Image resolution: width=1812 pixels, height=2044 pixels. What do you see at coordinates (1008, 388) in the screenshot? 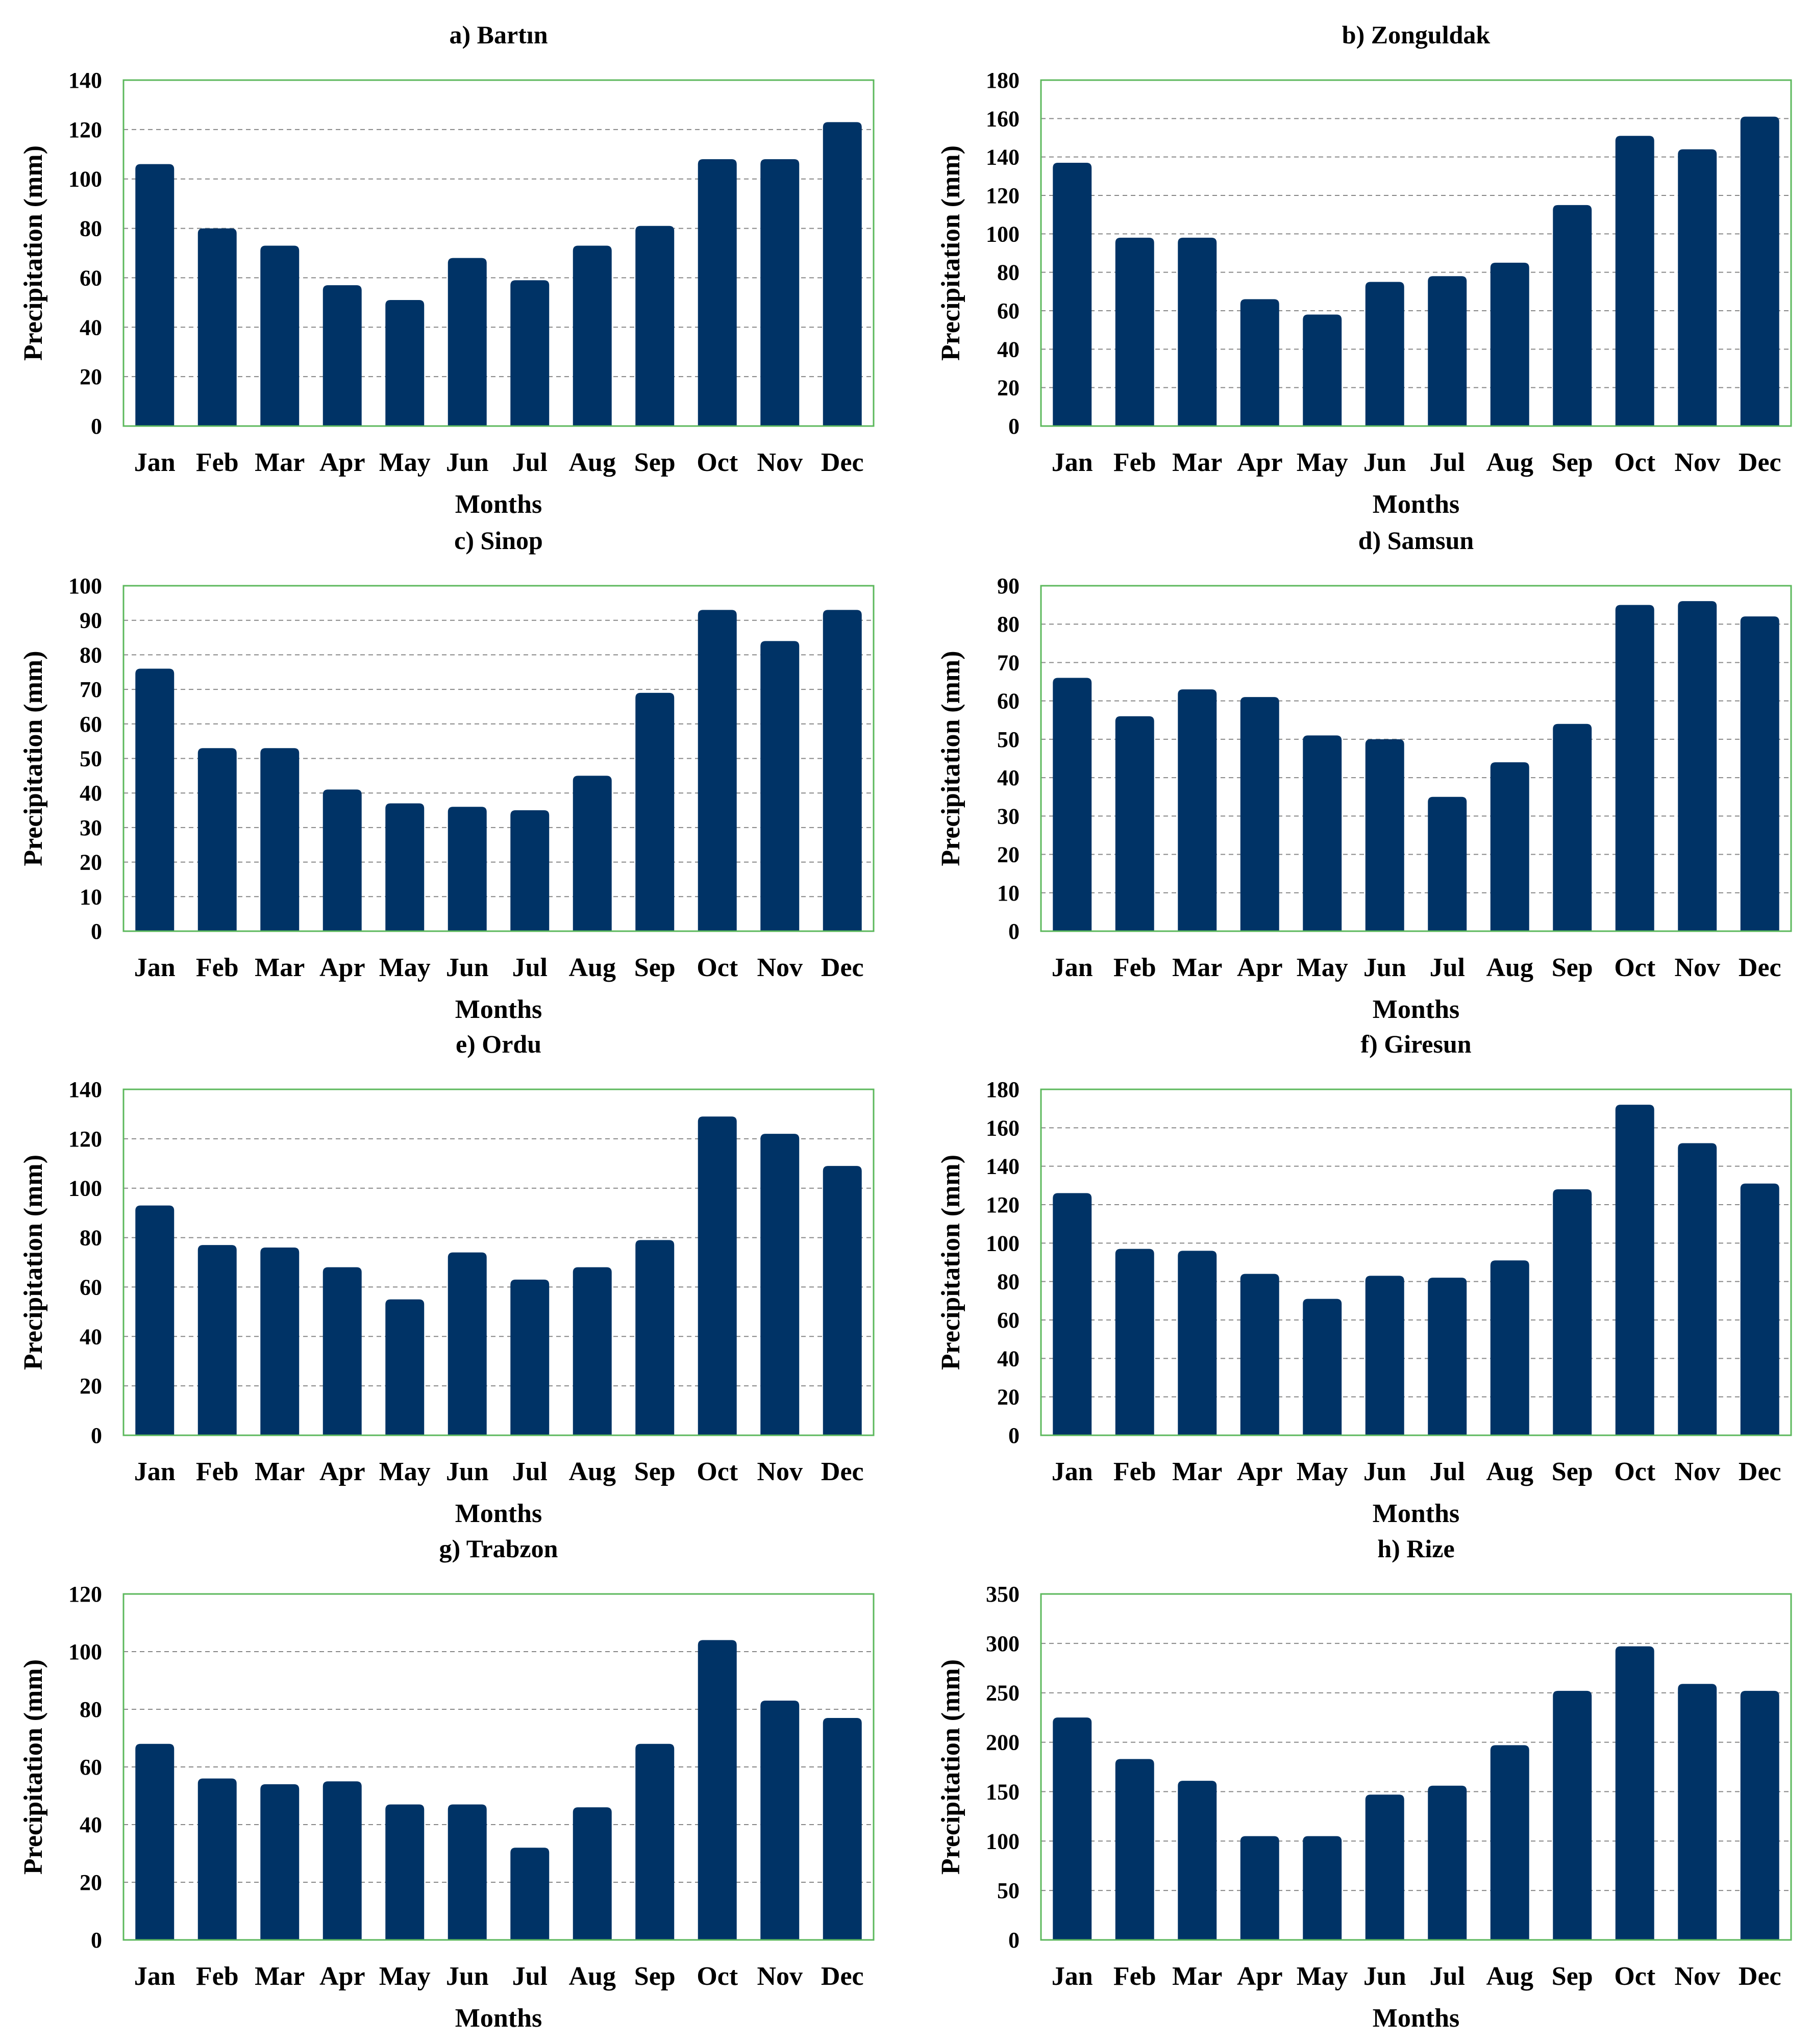
I see `chart-1-ytick-label-1: 20` at bounding box center [1008, 388].